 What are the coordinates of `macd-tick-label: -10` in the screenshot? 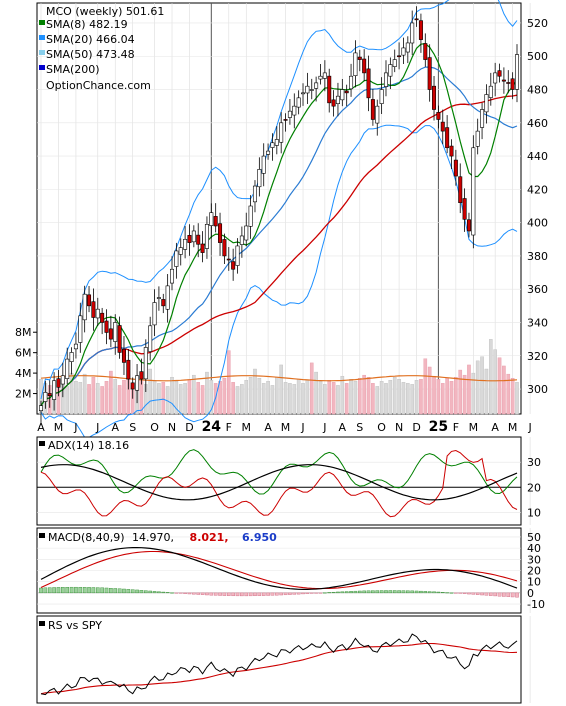 It's located at (536, 604).